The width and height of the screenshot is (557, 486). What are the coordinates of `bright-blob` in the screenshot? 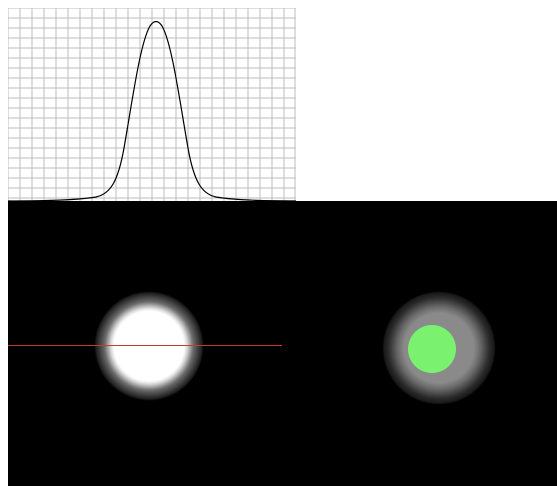 It's located at (149, 346).